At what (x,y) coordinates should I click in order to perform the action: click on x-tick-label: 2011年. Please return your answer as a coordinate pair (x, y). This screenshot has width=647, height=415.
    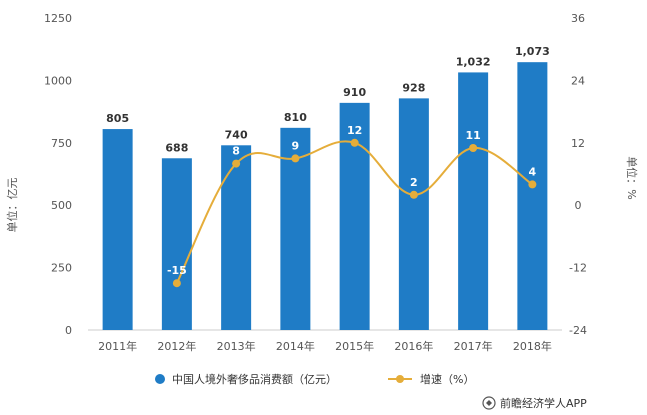
    Looking at the image, I should click on (117, 346).